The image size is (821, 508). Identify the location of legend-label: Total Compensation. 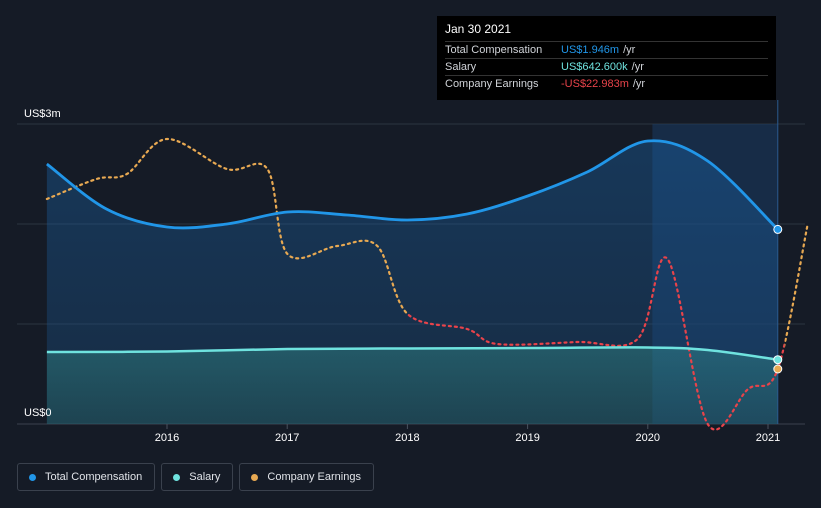
(94, 477).